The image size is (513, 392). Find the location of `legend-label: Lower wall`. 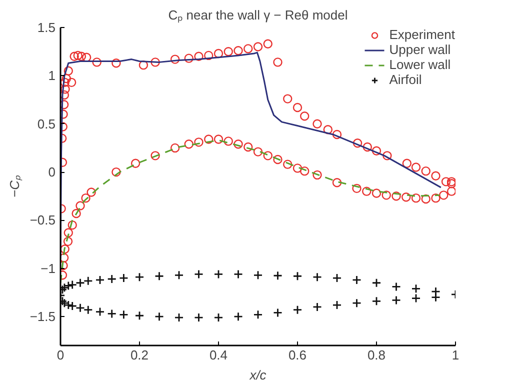

legend-label: Lower wall is located at coordinates (420, 64).